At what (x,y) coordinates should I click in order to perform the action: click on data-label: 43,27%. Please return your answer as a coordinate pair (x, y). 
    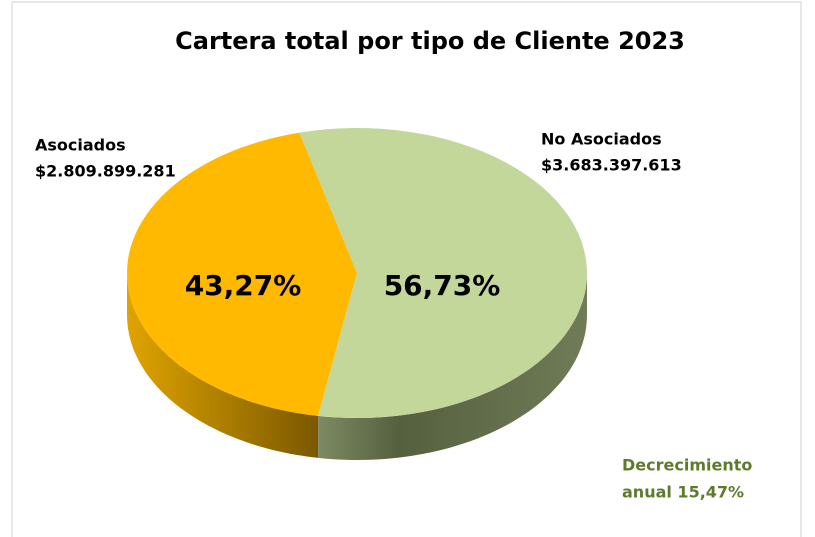
    Looking at the image, I should click on (243, 285).